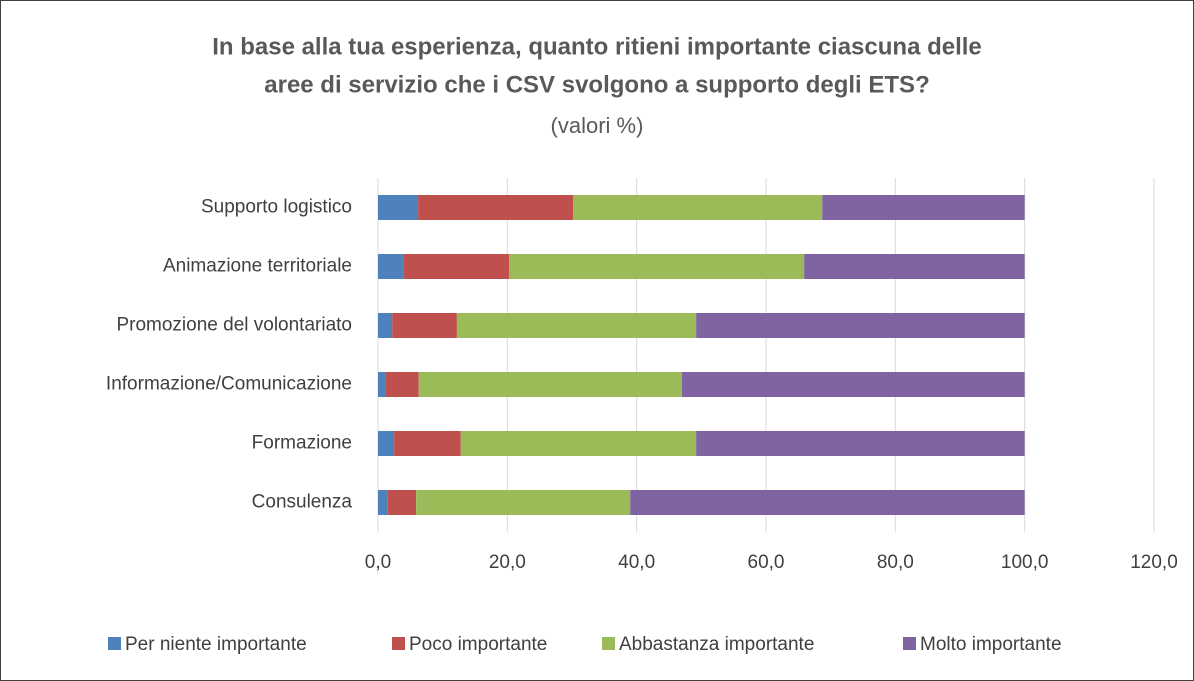 This screenshot has height=681, width=1194. Describe the element at coordinates (895, 562) in the screenshot. I see `x-tick-label: 80,0` at that location.